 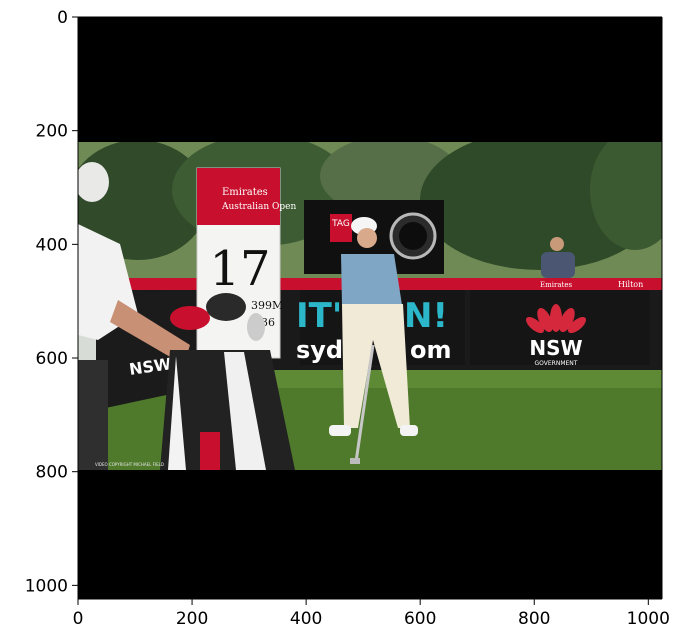 I want to click on hole-number: 17, so click(x=239, y=269).